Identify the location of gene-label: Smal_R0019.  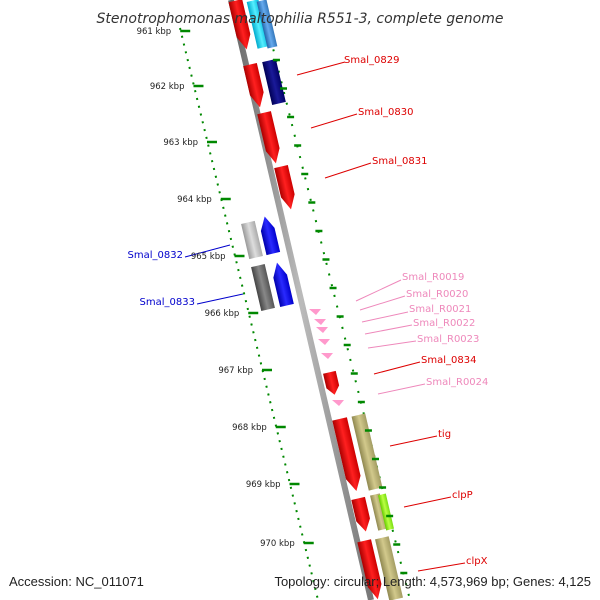
(433, 277).